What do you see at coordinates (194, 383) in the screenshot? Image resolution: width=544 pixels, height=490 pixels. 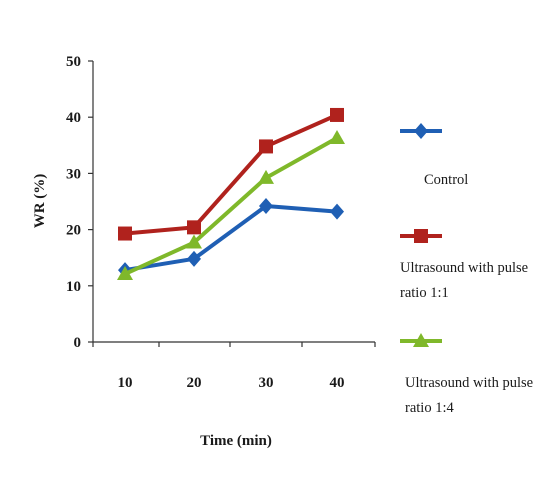 I see `x-tick-label: 20` at bounding box center [194, 383].